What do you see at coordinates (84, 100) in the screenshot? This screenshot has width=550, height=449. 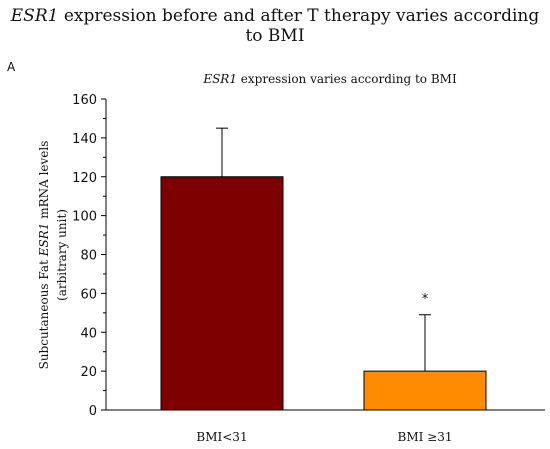 I see `y-tick-label: 160` at bounding box center [84, 100].